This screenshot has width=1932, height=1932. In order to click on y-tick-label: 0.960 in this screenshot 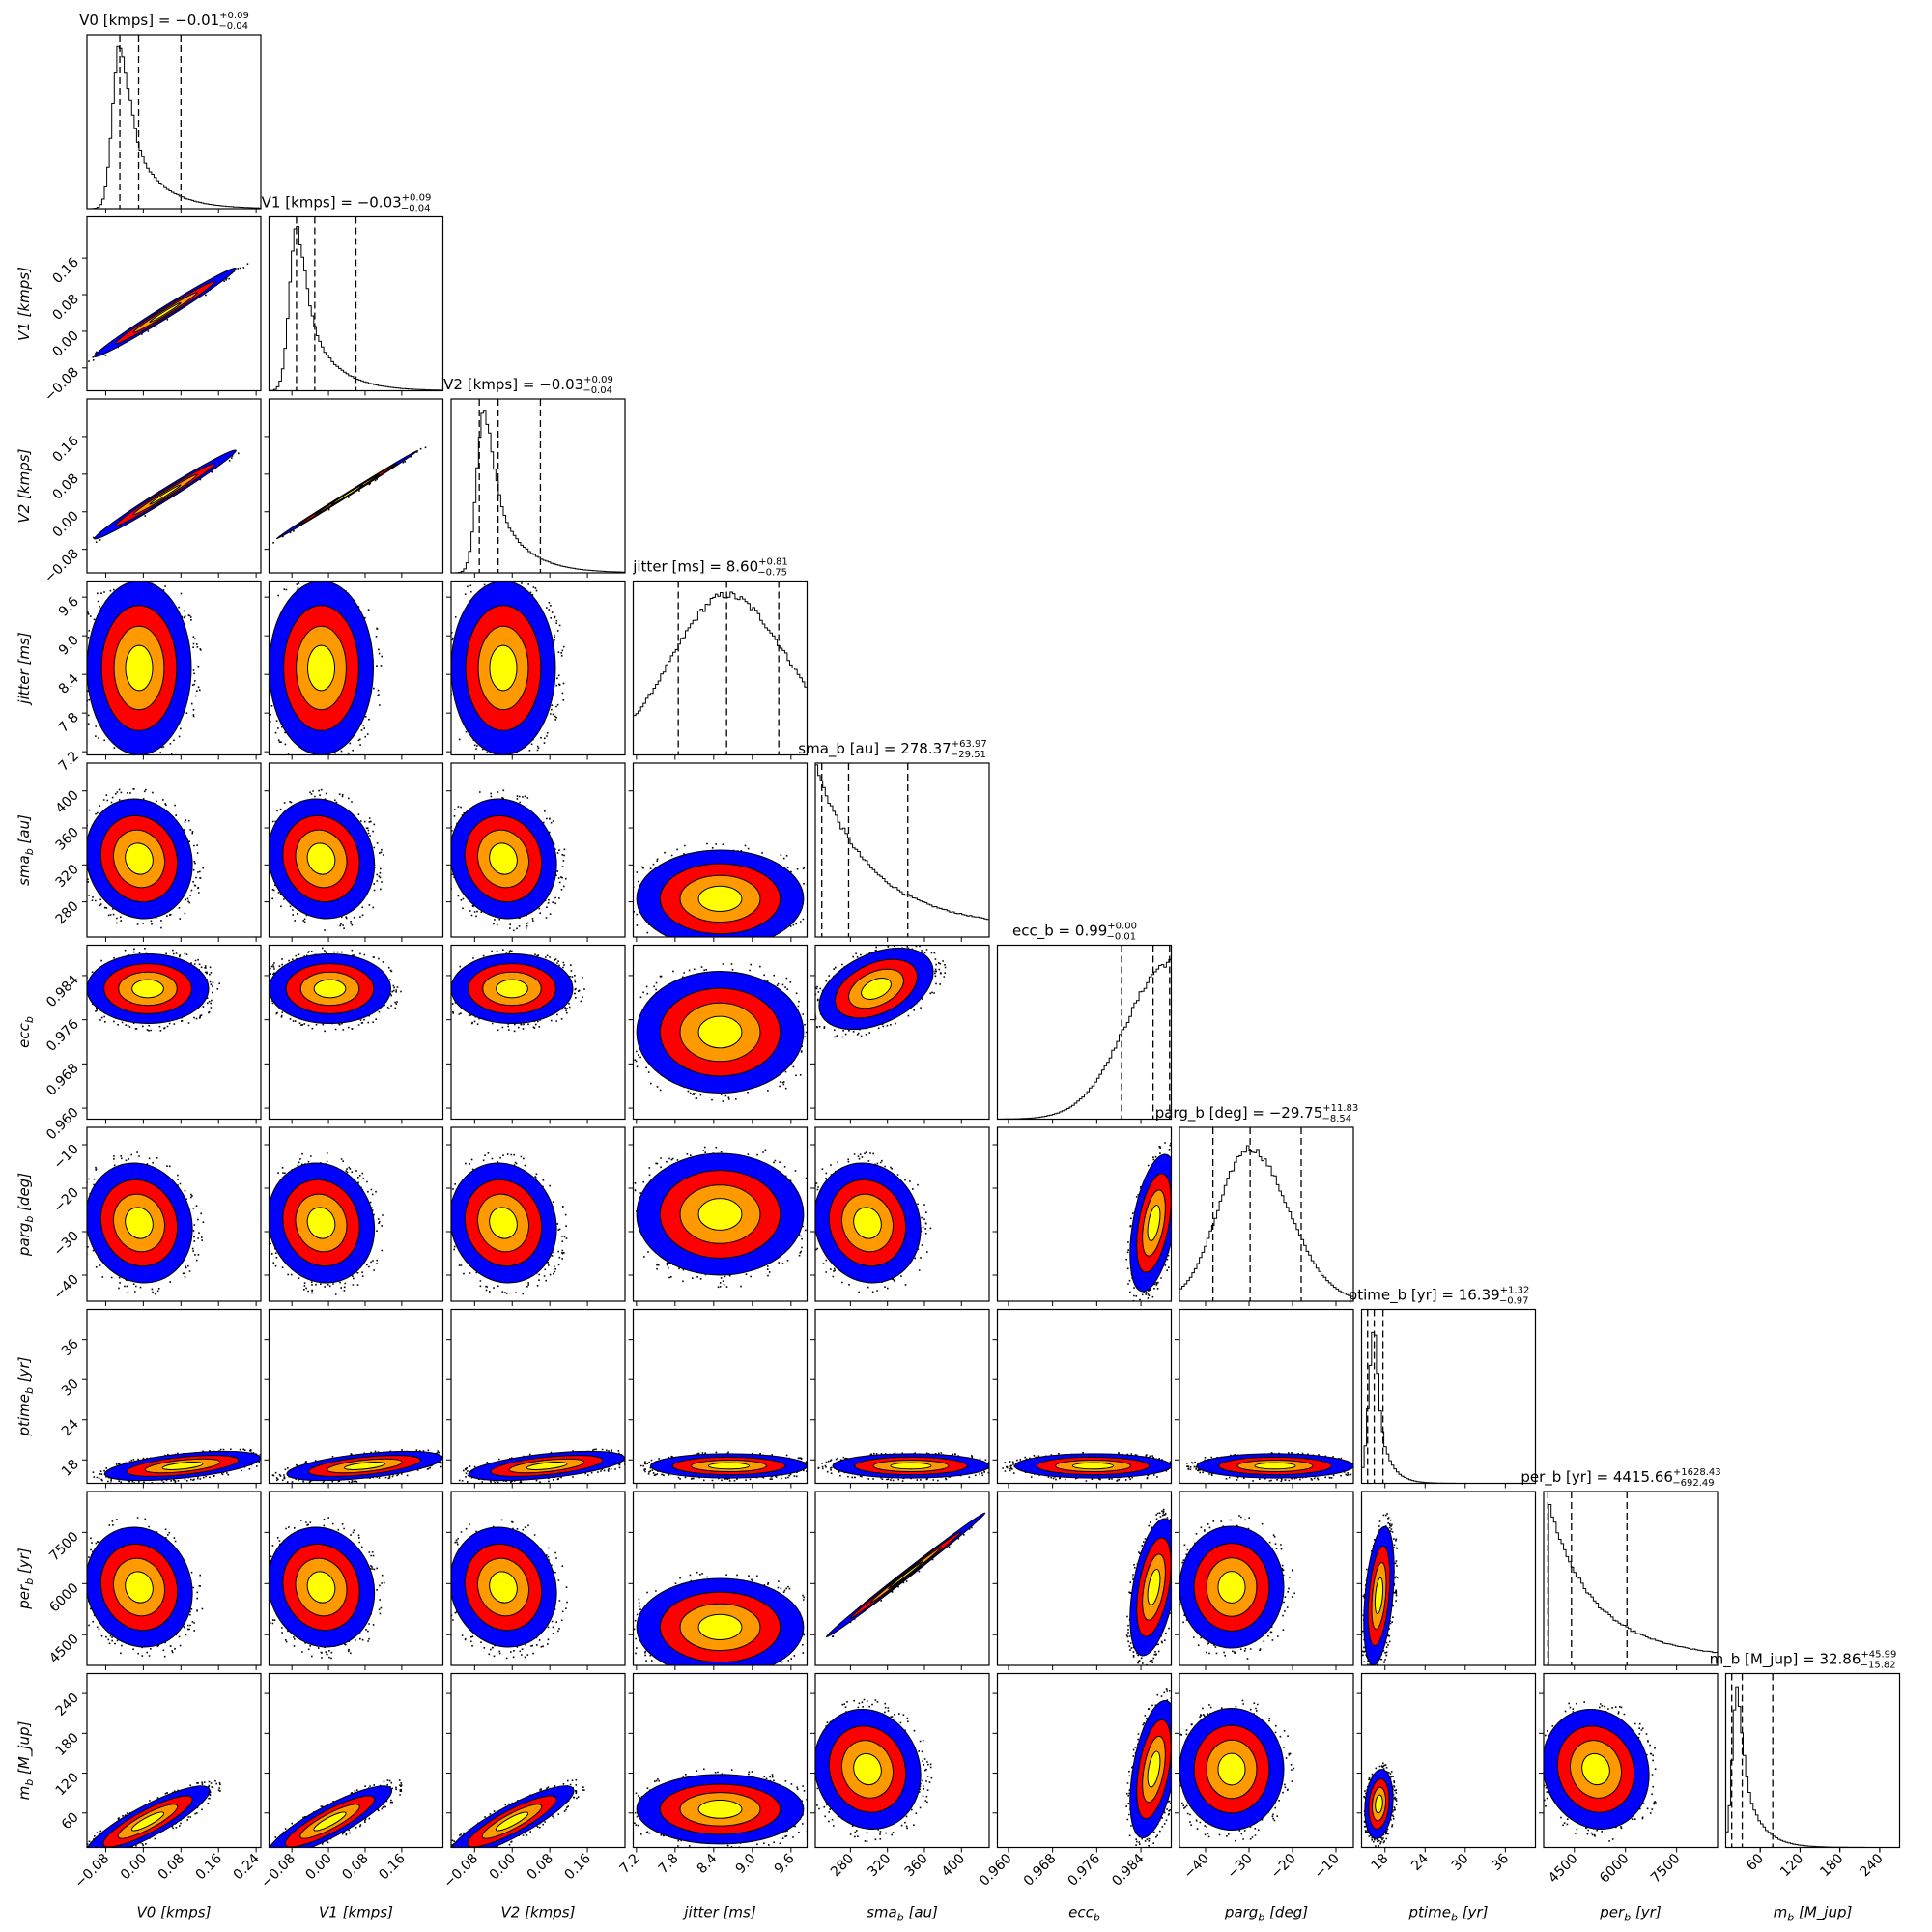, I will do `click(63, 1124)`.